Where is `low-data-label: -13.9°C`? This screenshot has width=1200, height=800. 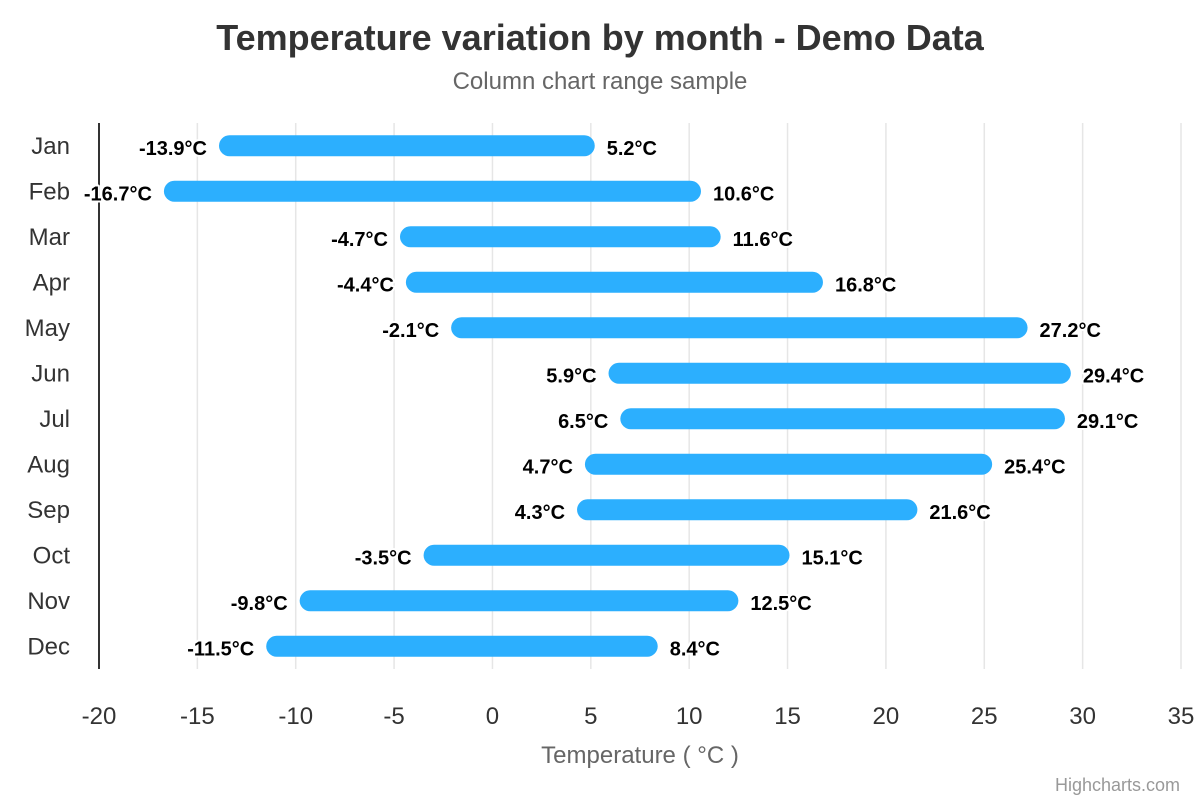
low-data-label: -13.9°C is located at coordinates (173, 149).